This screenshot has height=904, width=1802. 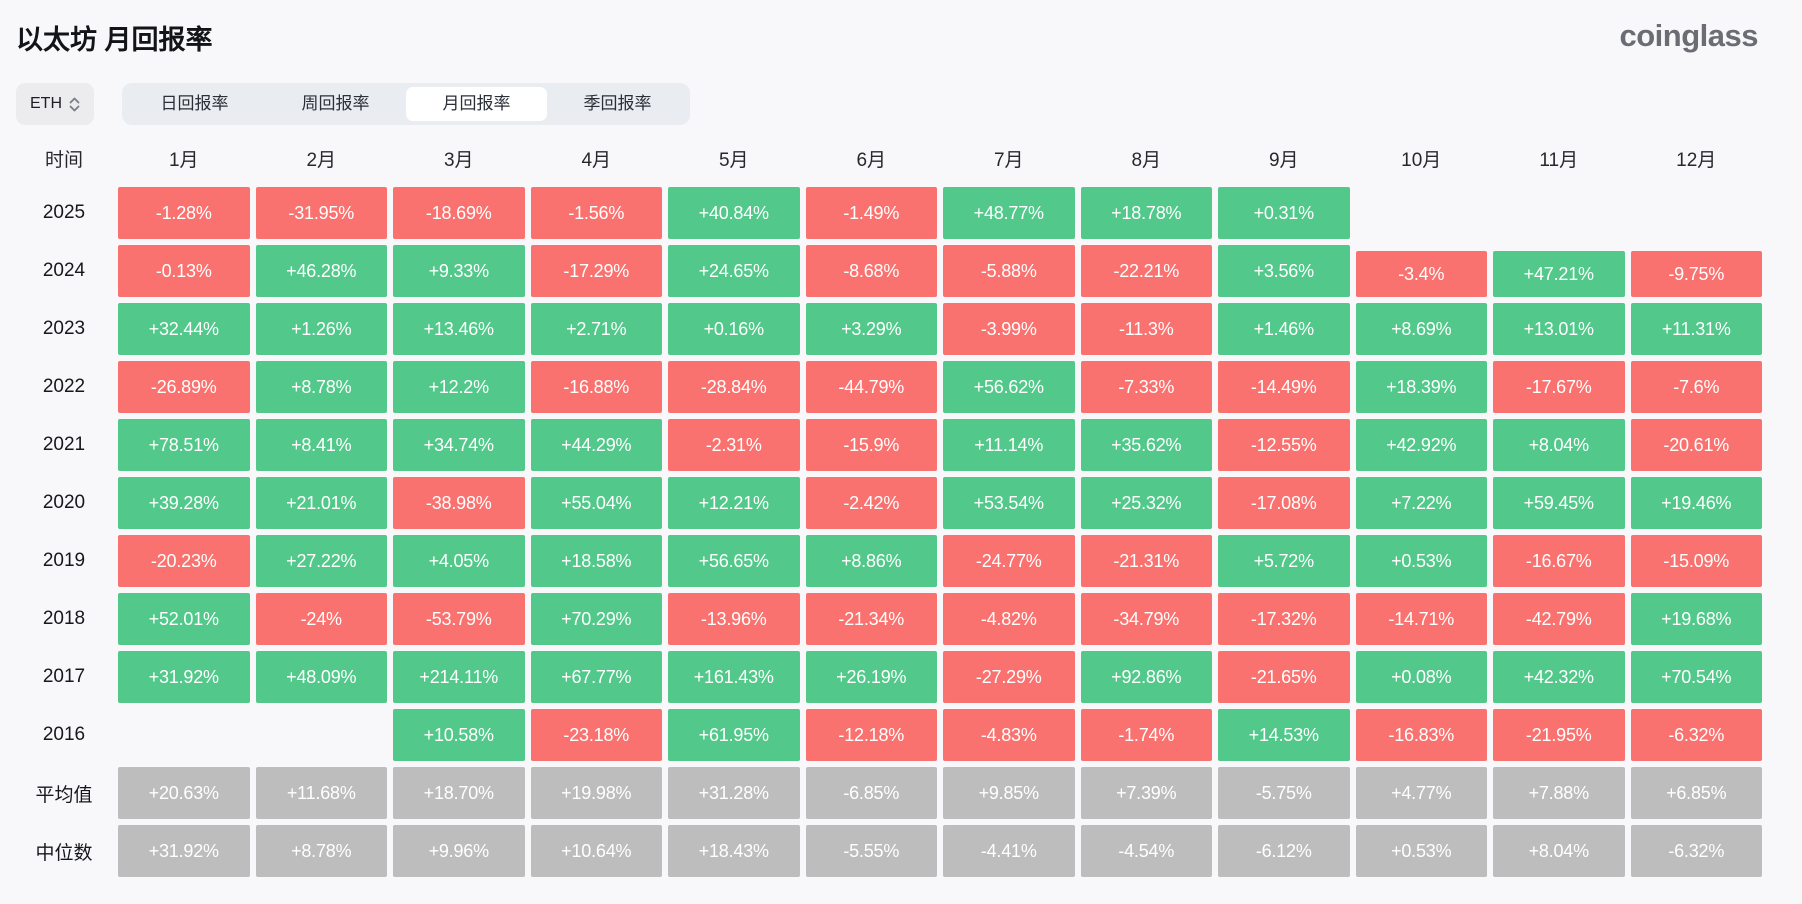 What do you see at coordinates (871, 329) in the screenshot?
I see `return-cell: +3.29%` at bounding box center [871, 329].